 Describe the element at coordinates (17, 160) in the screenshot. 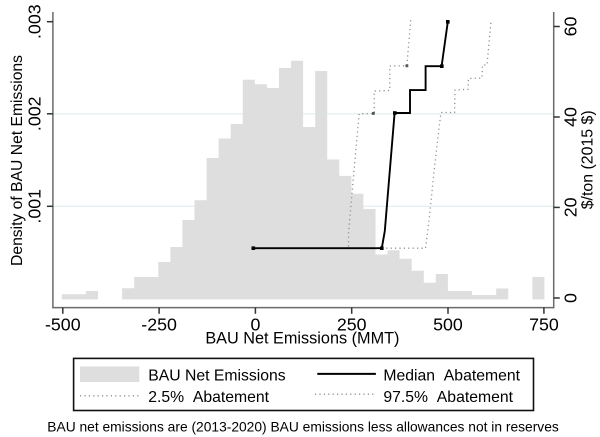

I see `svg-text: Density of BAU Net Emissions` at that location.